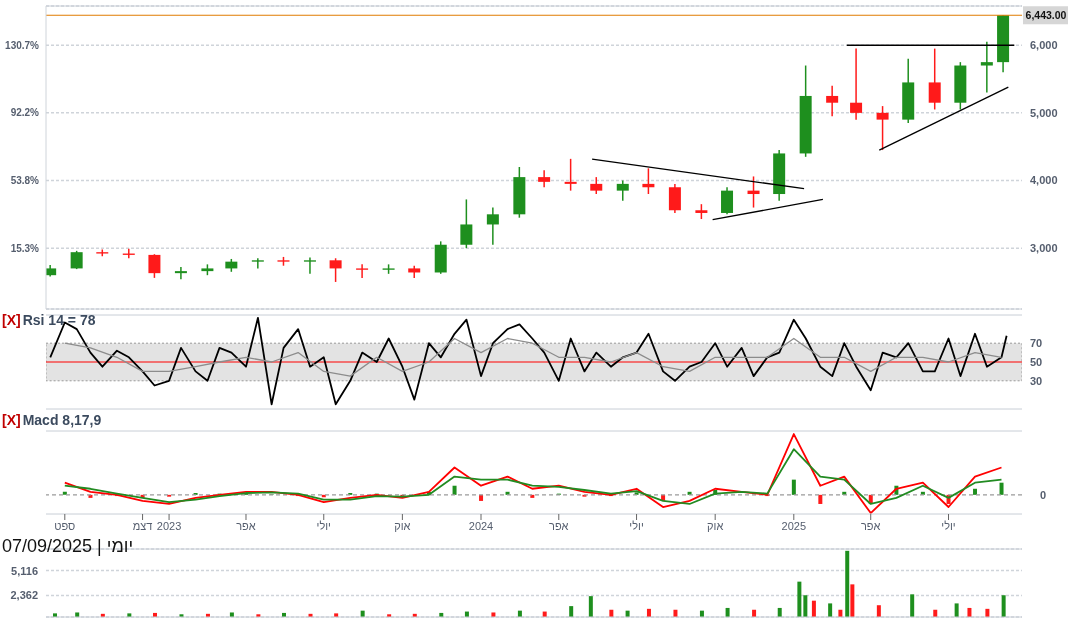  Describe the element at coordinates (1046, 15) in the screenshot. I see `ref-line-label: 6,443.00` at that location.